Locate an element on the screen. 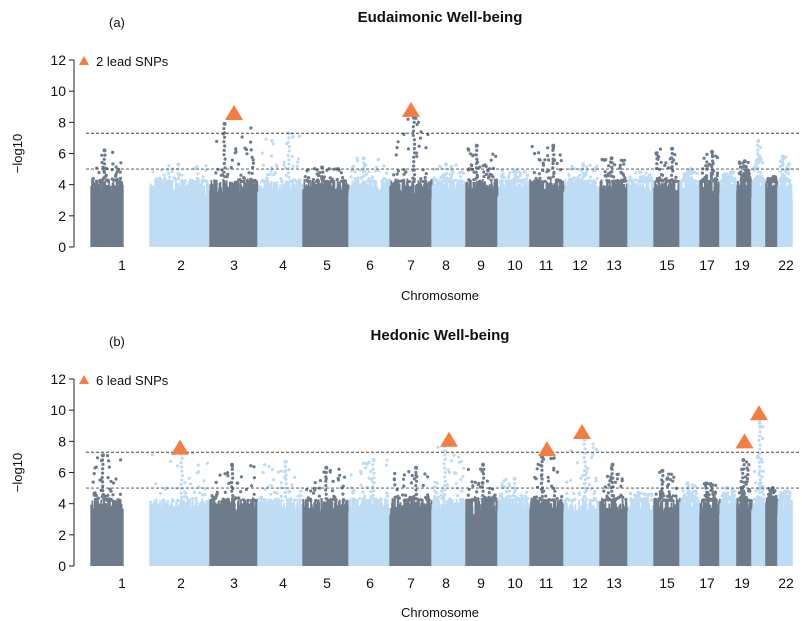 The height and width of the screenshot is (621, 802). chromosome-7-body is located at coordinates (411, 531).